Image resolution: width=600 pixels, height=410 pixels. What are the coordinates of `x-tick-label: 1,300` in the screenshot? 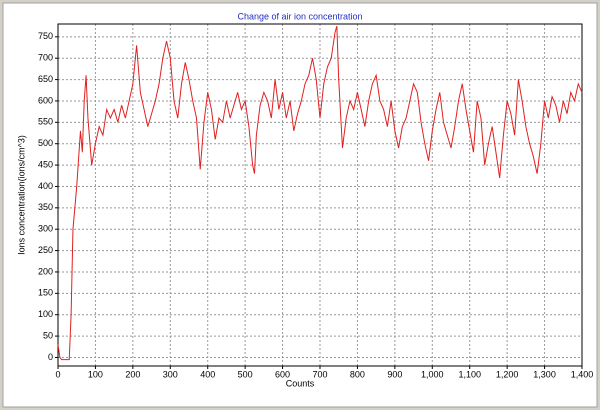 It's located at (544, 374).